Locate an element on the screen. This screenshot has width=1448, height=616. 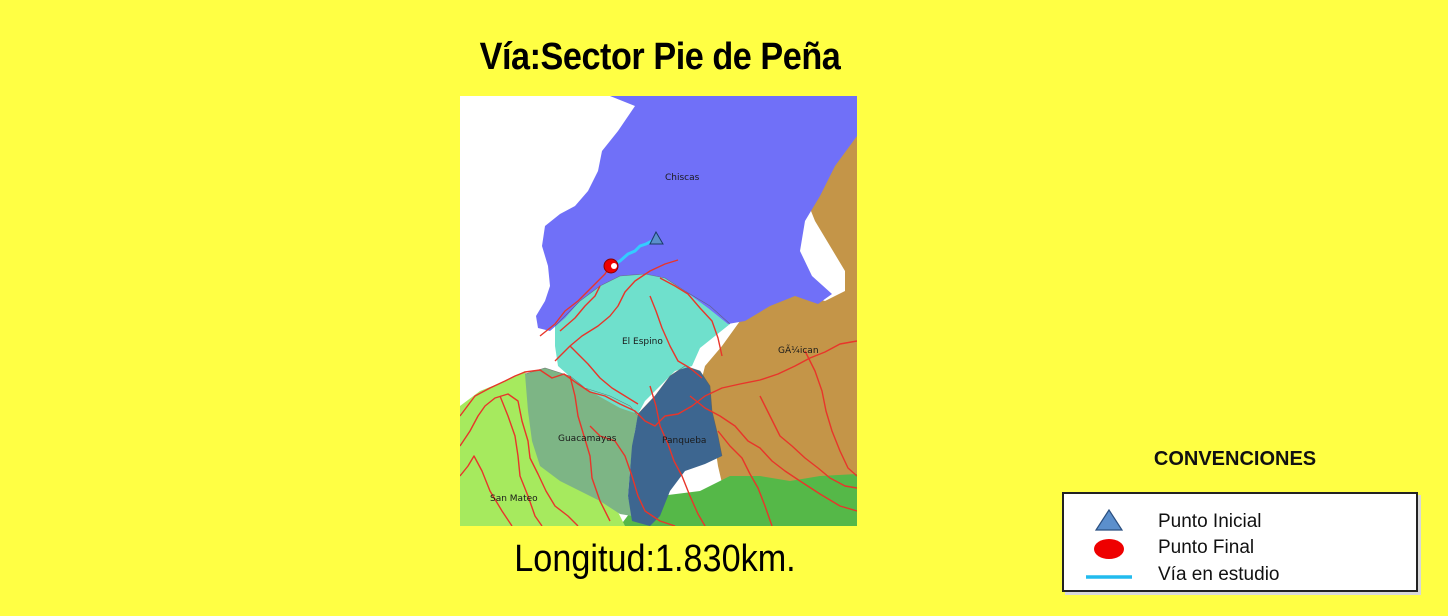
label-guican: GÃ¼ican is located at coordinates (798, 350).